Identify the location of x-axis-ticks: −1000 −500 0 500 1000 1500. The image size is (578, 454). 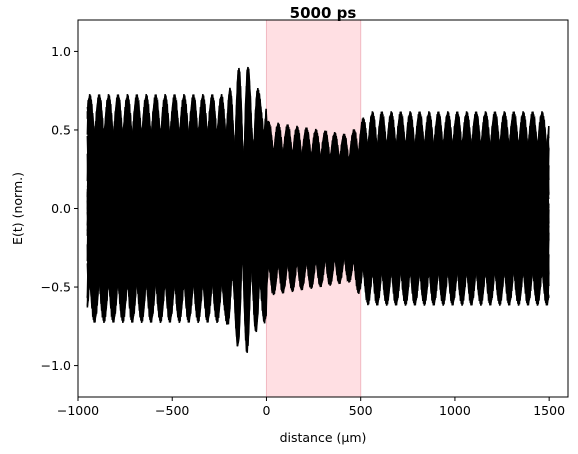
(311, 407).